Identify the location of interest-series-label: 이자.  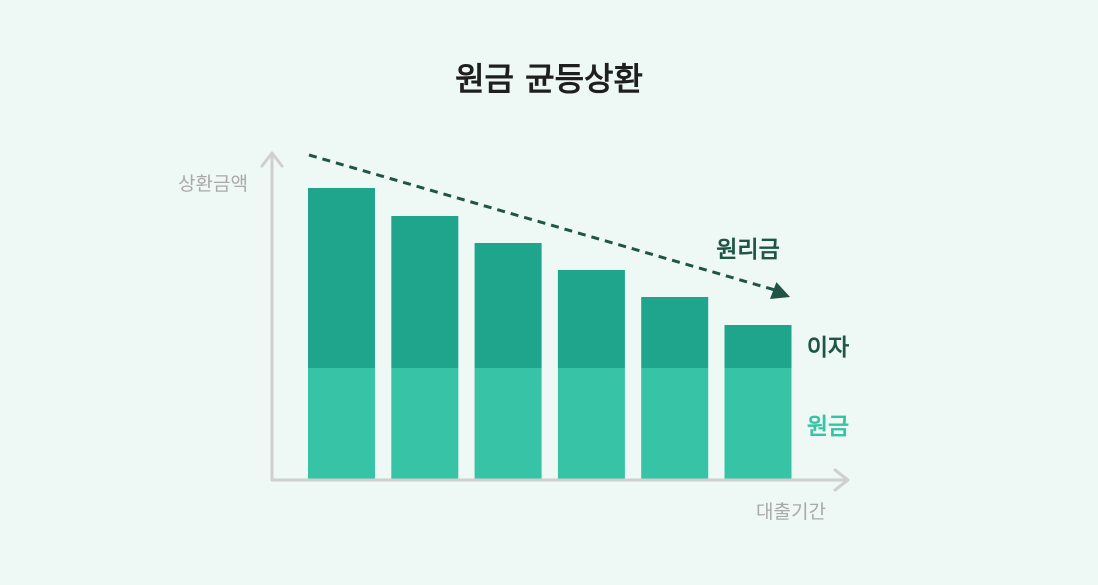
(828, 348).